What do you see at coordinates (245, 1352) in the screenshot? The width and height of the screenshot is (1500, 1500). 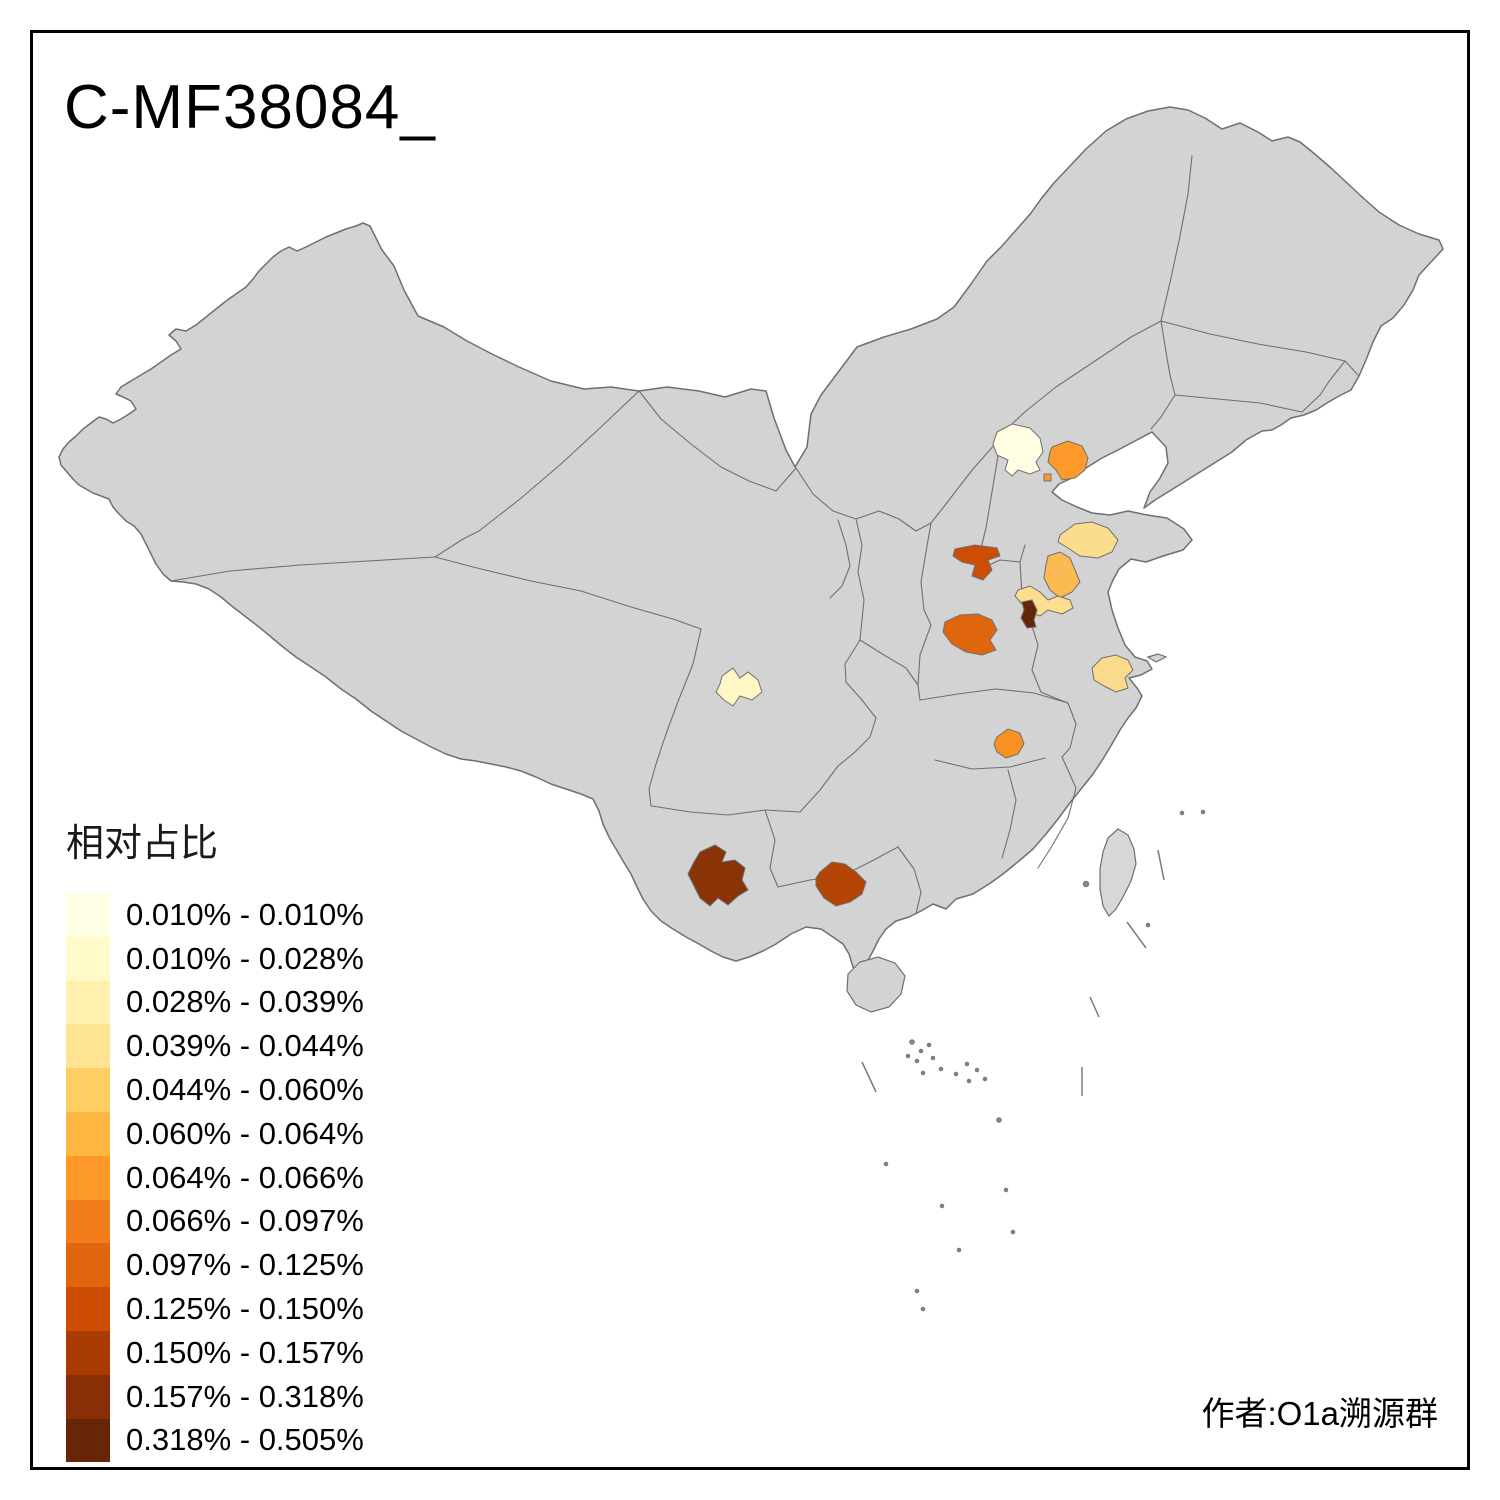 I see `legend-label: 0.150% - 0.157%` at bounding box center [245, 1352].